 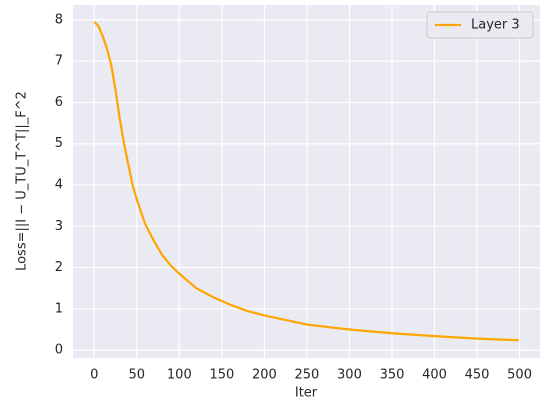 What do you see at coordinates (59, 226) in the screenshot?
I see `y-tick-label: 3` at bounding box center [59, 226].